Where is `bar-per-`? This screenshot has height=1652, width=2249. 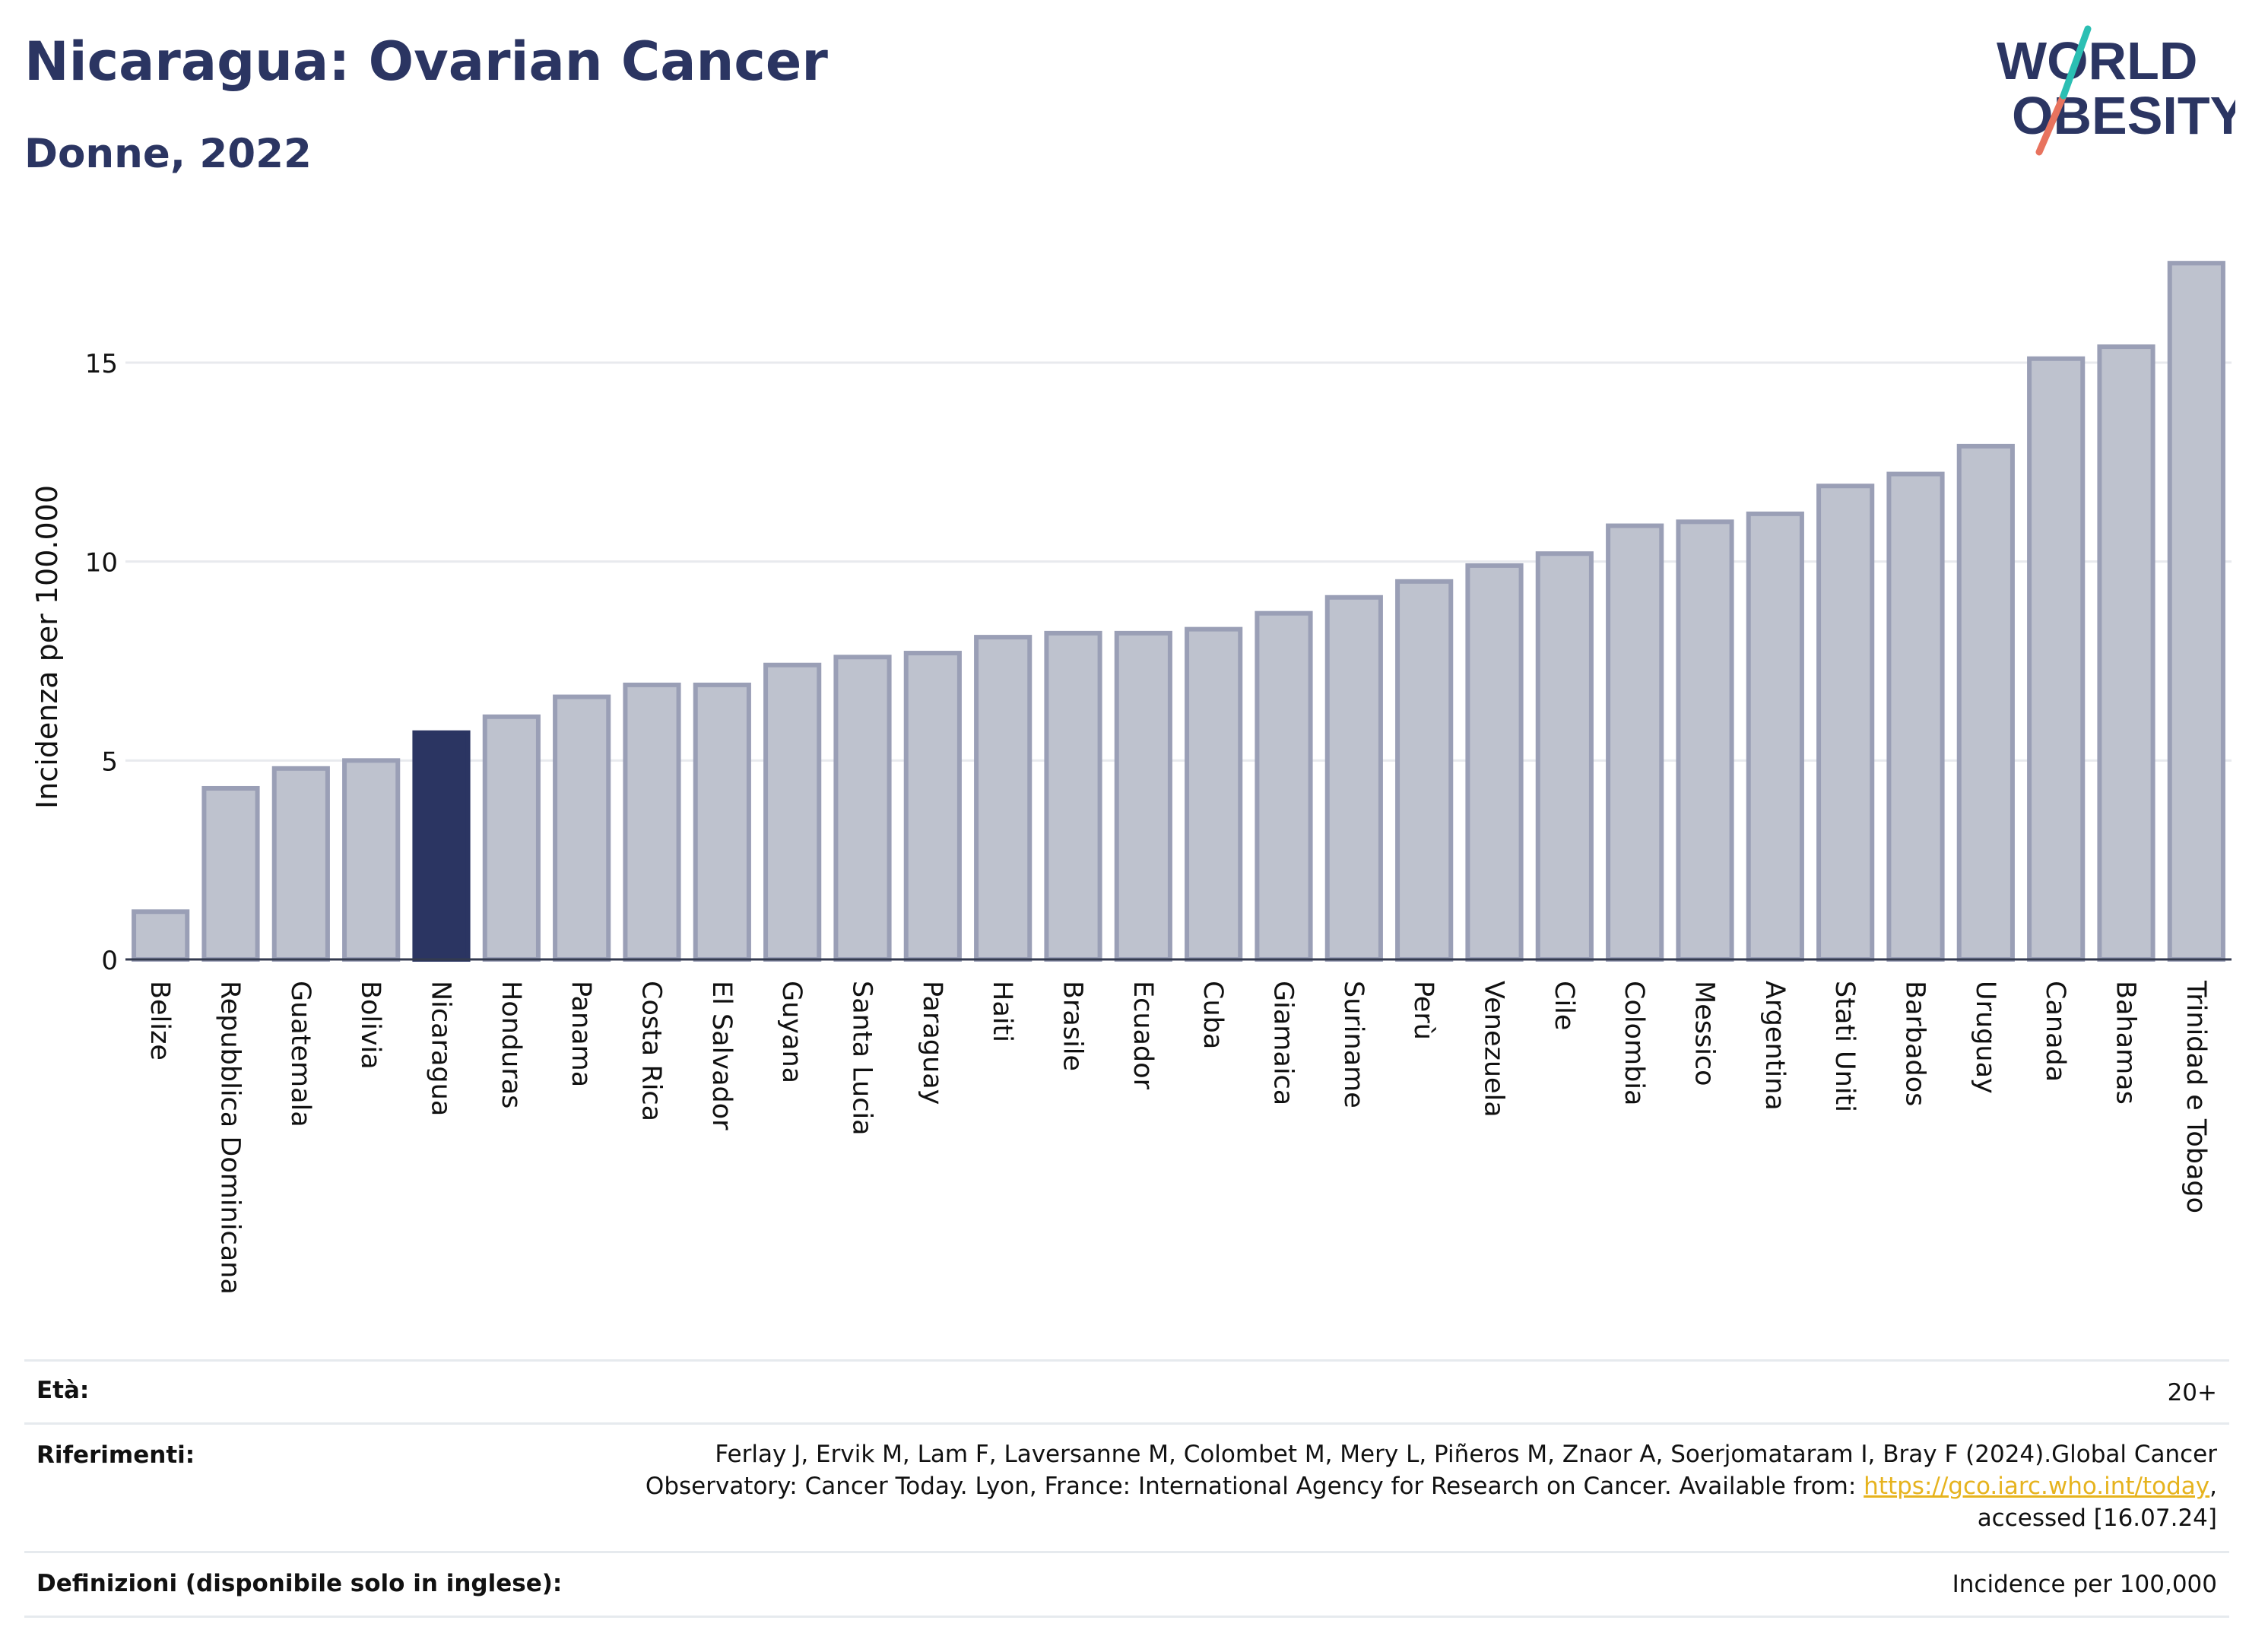
bar-per- is located at coordinates (1424, 770).